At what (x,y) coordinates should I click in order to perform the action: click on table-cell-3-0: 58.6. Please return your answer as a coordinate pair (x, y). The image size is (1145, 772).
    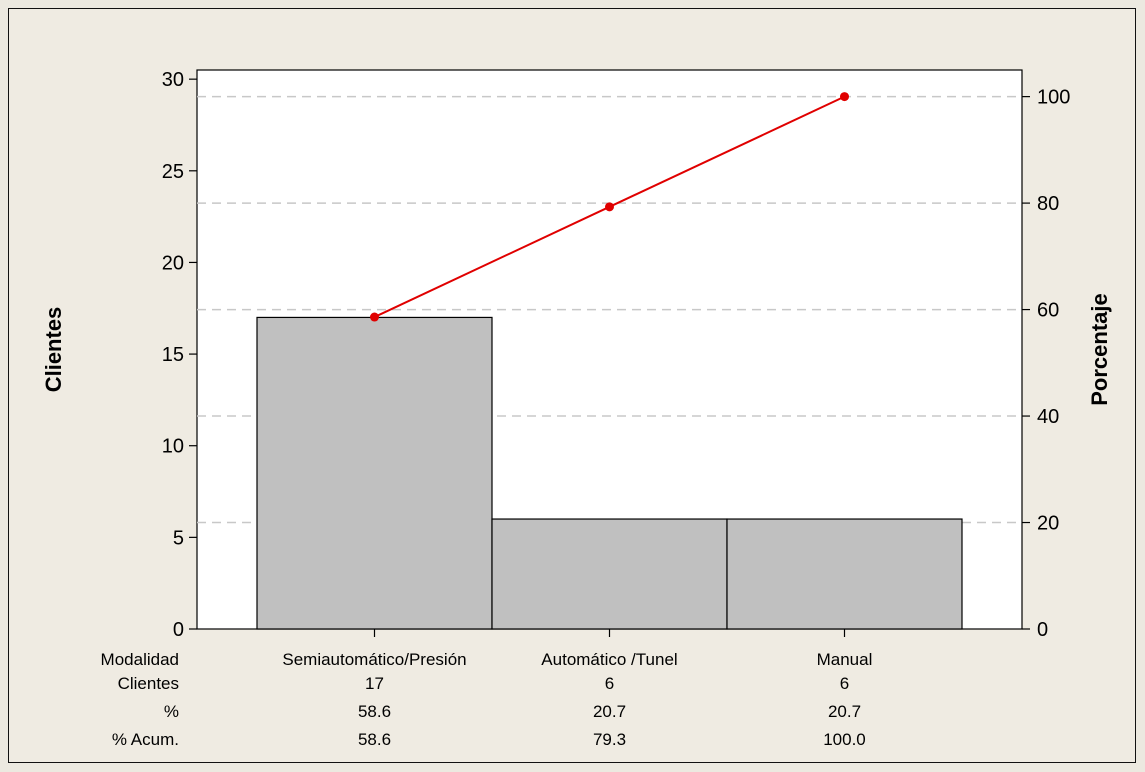
    Looking at the image, I should click on (374, 739).